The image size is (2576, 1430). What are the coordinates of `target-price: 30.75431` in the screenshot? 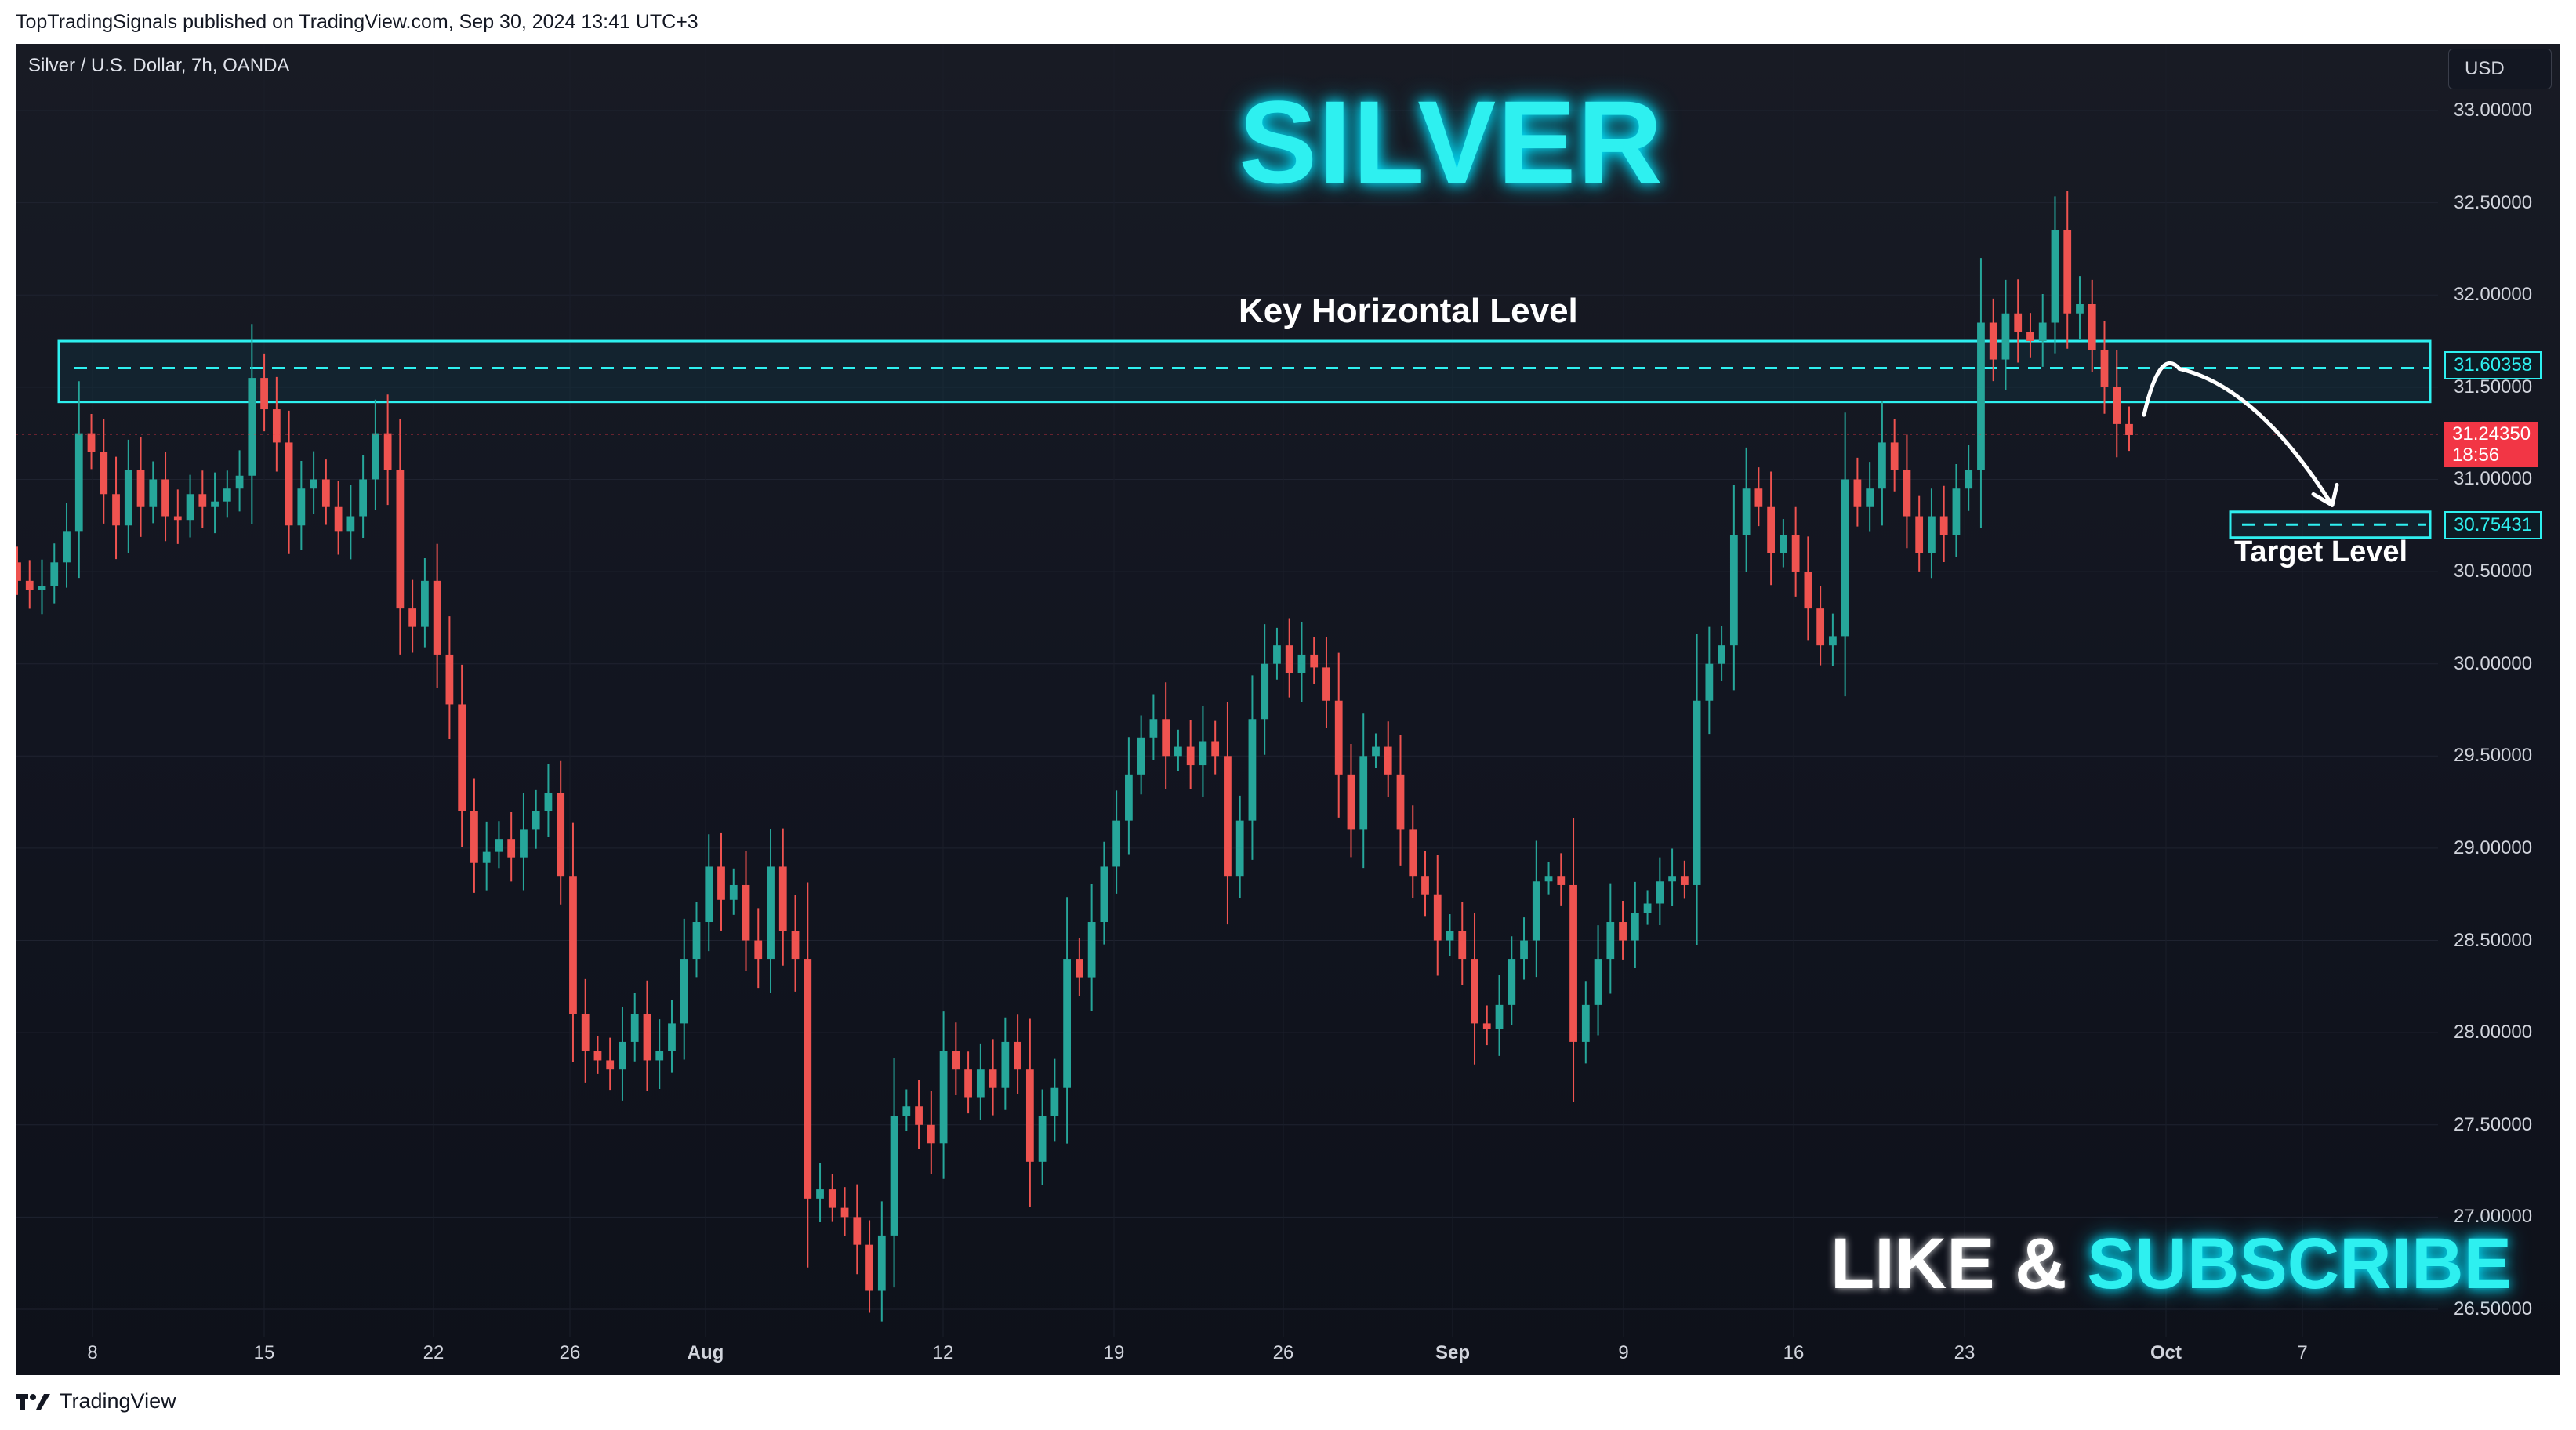 It's located at (2493, 524).